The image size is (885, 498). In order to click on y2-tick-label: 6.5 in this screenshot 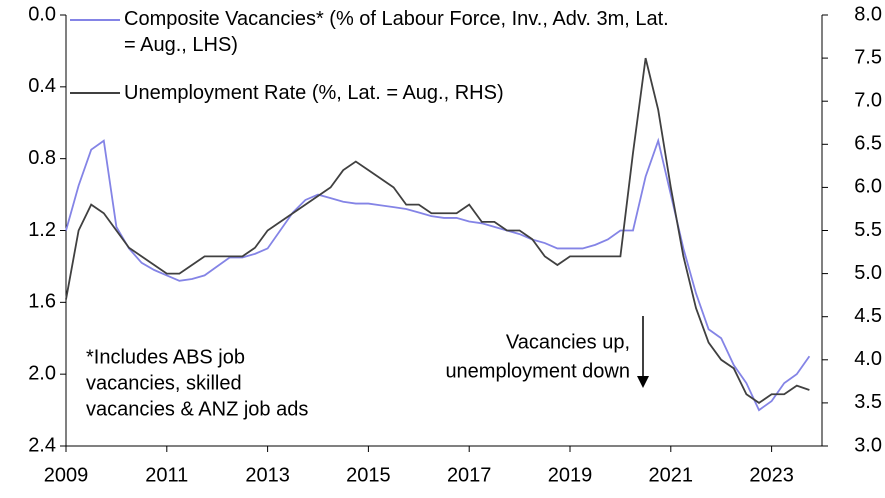, I will do `click(868, 144)`.